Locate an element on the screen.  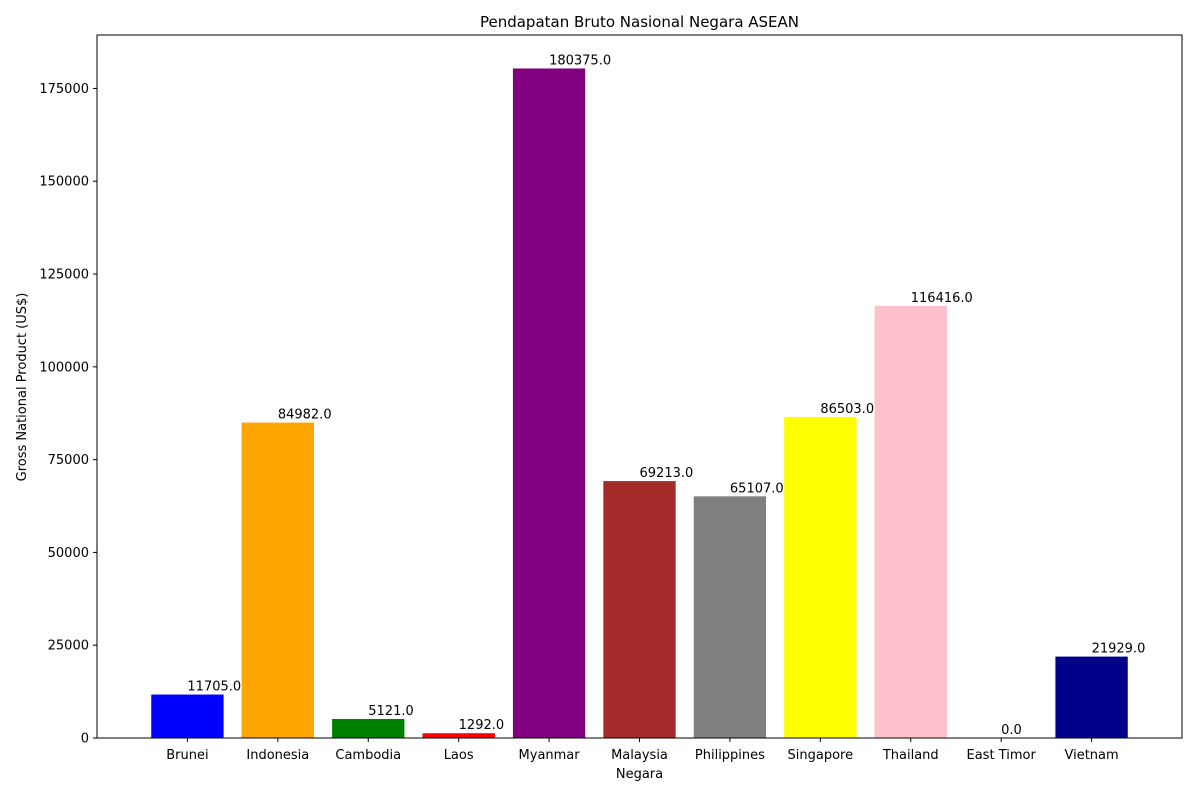
x-tick-label: Vietnam is located at coordinates (1091, 755).